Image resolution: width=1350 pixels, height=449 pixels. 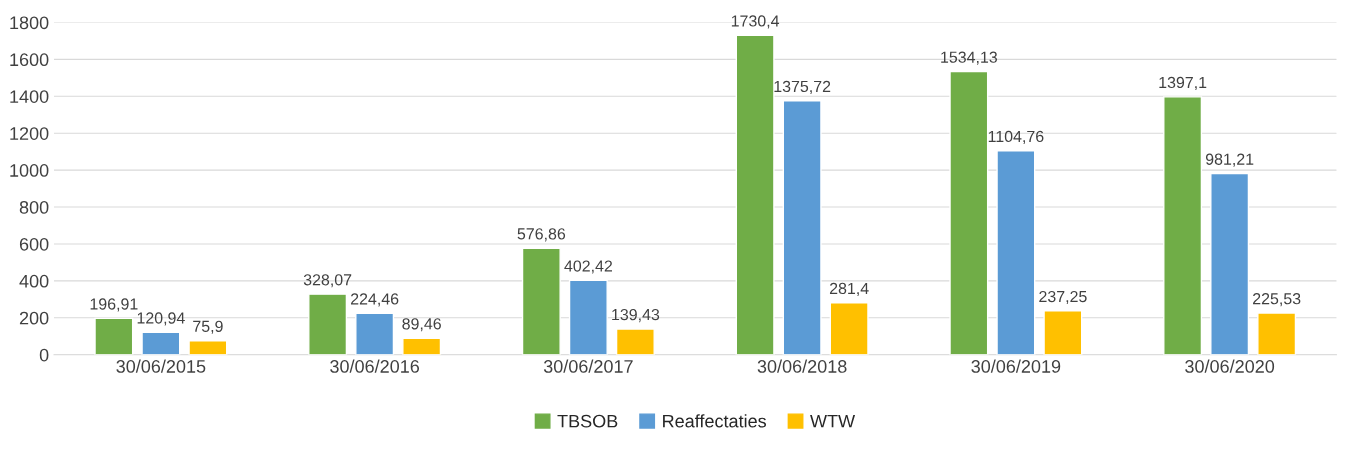 What do you see at coordinates (1229, 160) in the screenshot?
I see `data-label: 981,21` at bounding box center [1229, 160].